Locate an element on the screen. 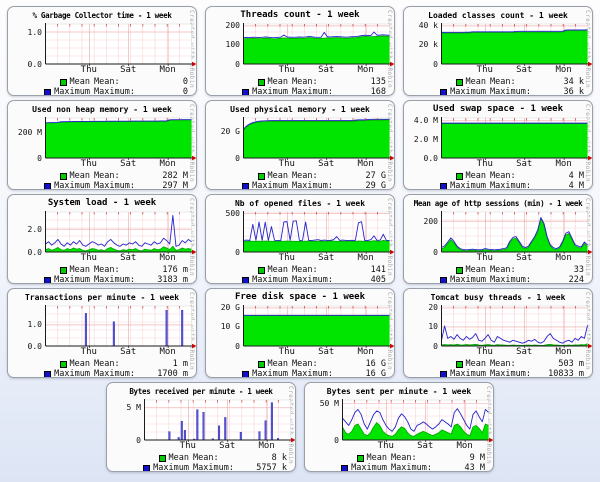  chart-title: Free disk space - 1 week is located at coordinates (300, 297).